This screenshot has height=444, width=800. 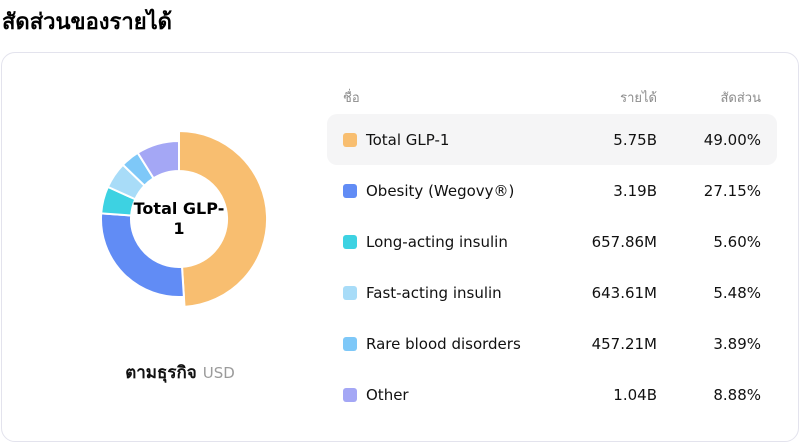 I want to click on row-revenue: 3.19B, so click(x=635, y=190).